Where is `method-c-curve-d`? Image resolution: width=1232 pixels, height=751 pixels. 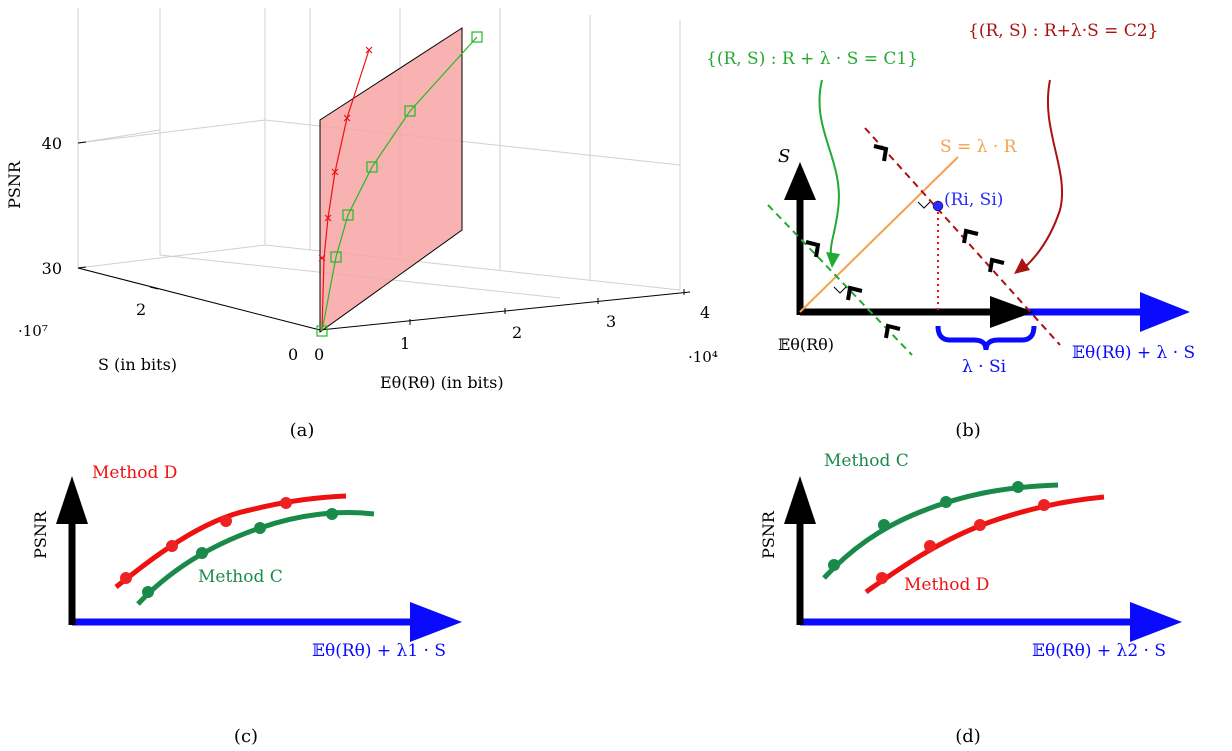 method-c-curve-d is located at coordinates (940, 531).